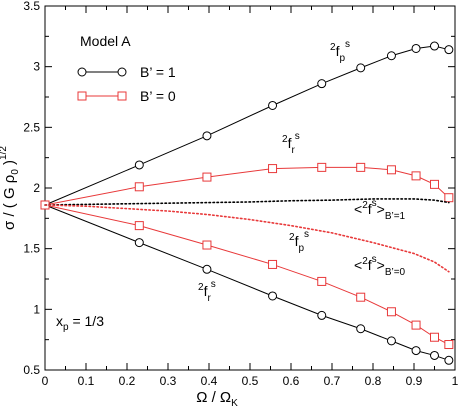 The height and width of the screenshot is (409, 458). Describe the element at coordinates (31, 370) in the screenshot. I see `y-tick-label: 0.5` at that location.